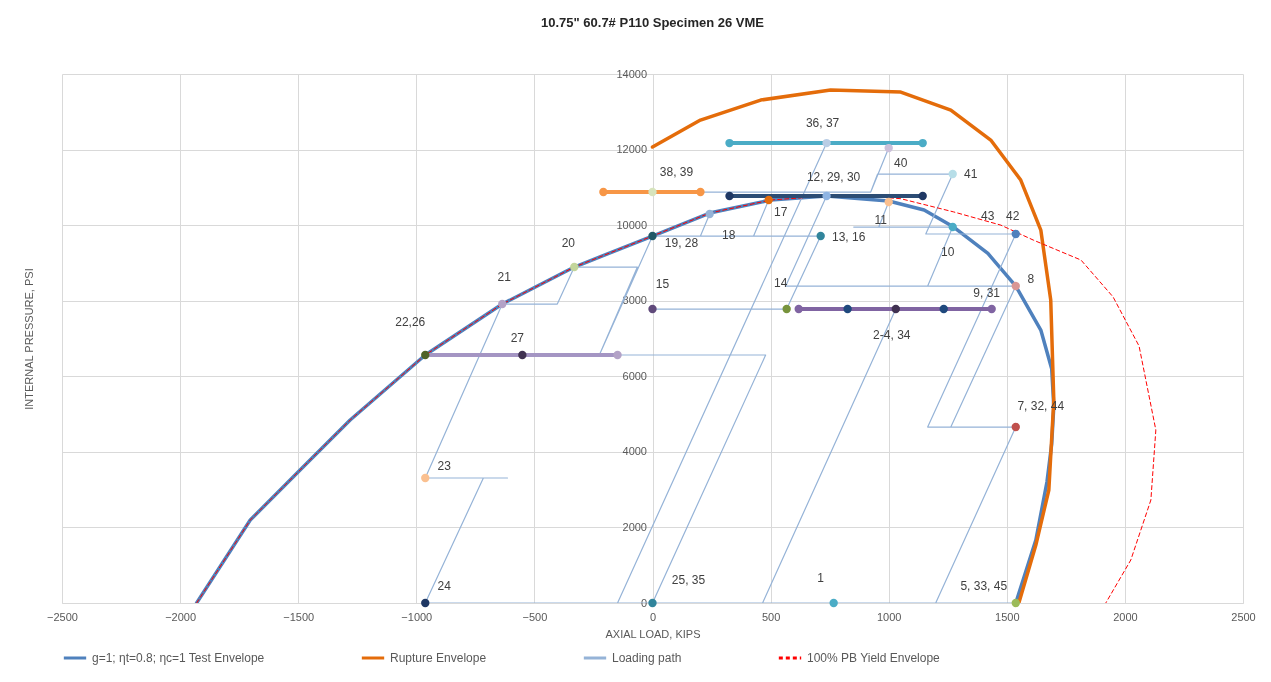 Image resolution: width=1271 pixels, height=682 pixels. I want to click on annotation: 10, so click(948, 252).